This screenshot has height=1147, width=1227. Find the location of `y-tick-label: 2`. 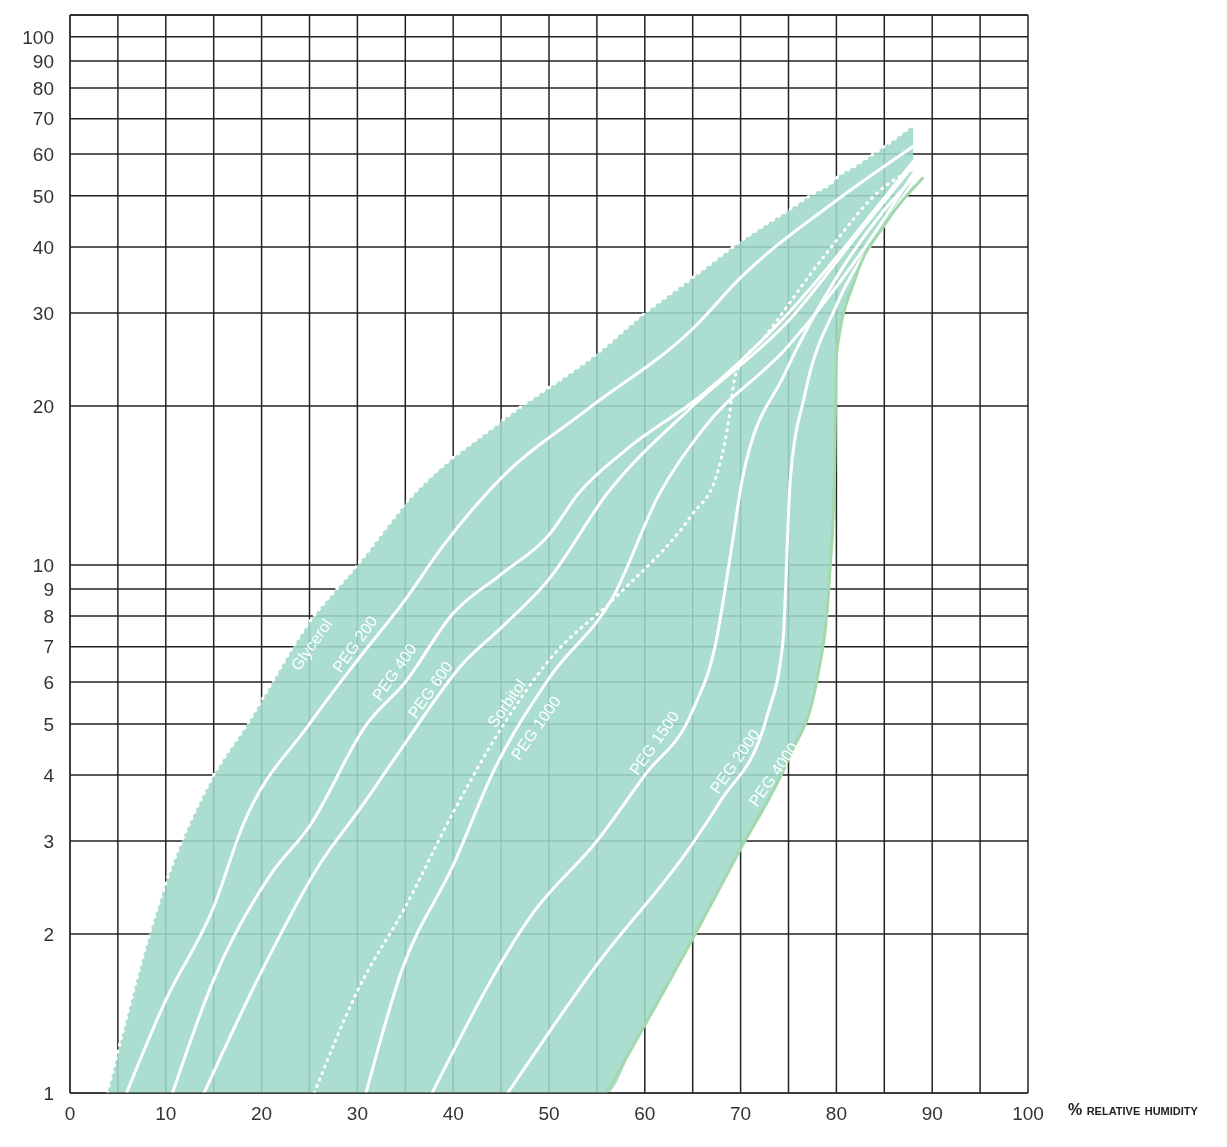

y-tick-label: 2 is located at coordinates (48, 934).